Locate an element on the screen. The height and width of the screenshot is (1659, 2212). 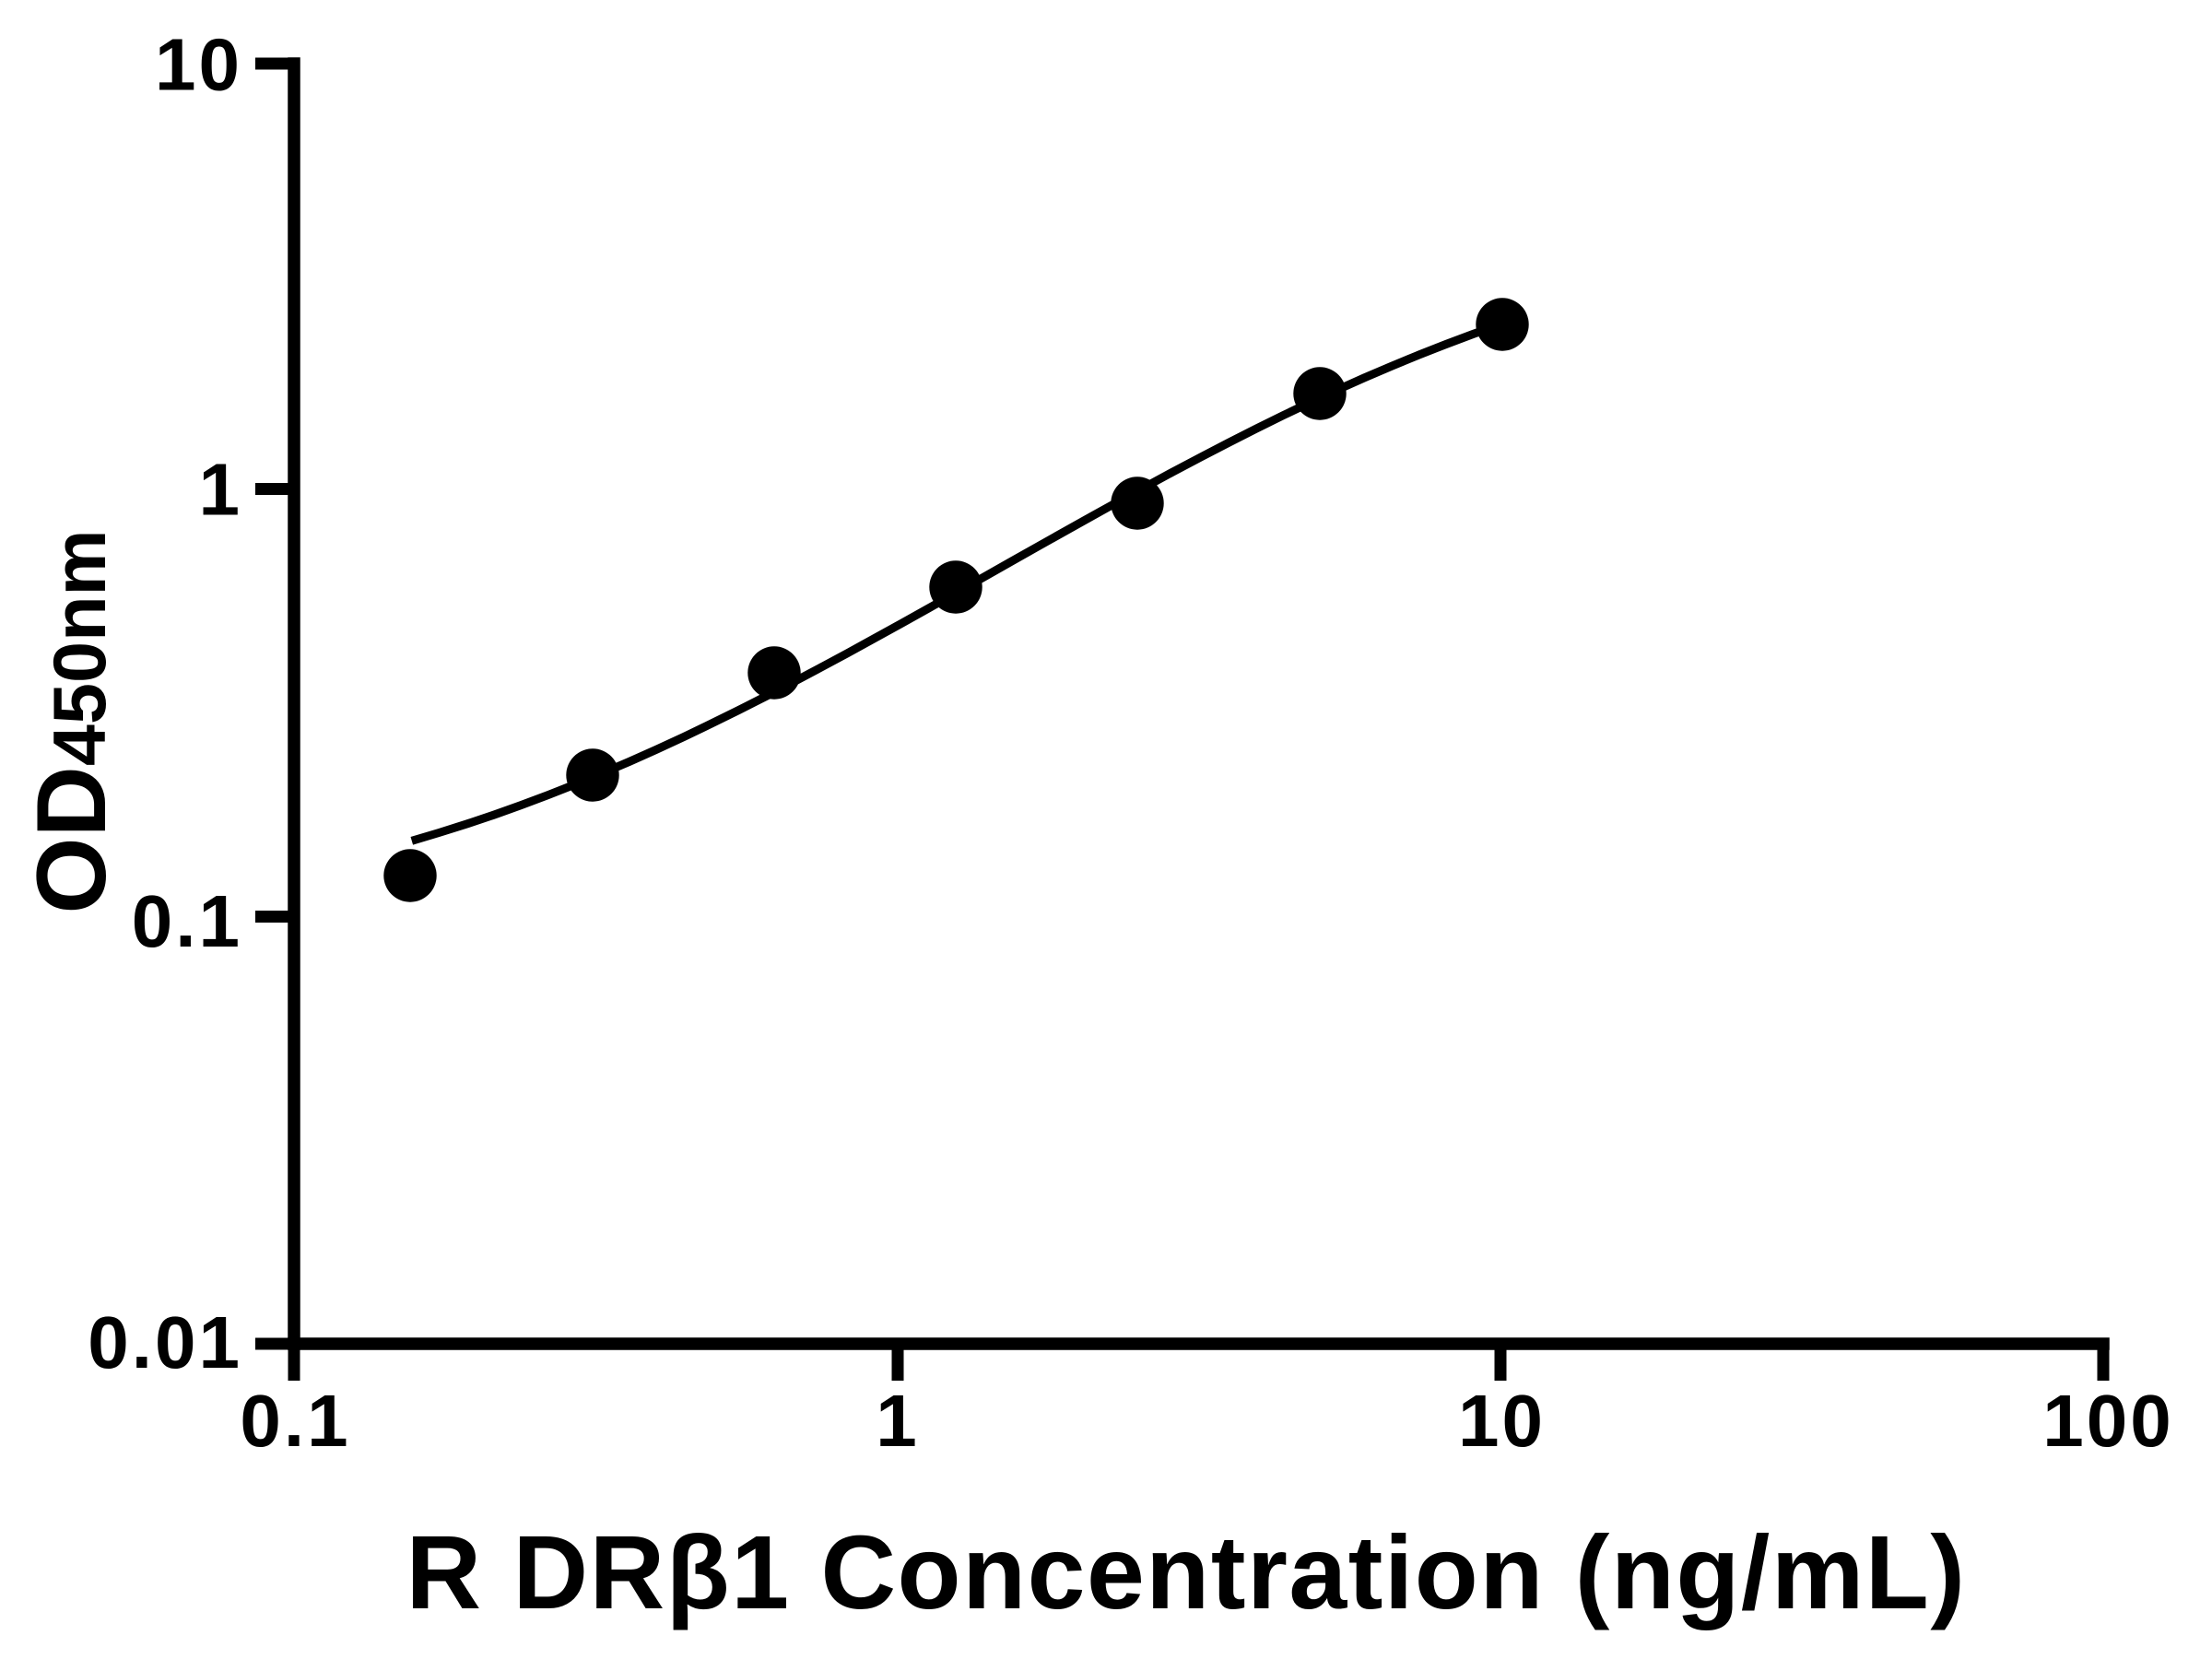
svg-text: 100 is located at coordinates (2107, 1421).